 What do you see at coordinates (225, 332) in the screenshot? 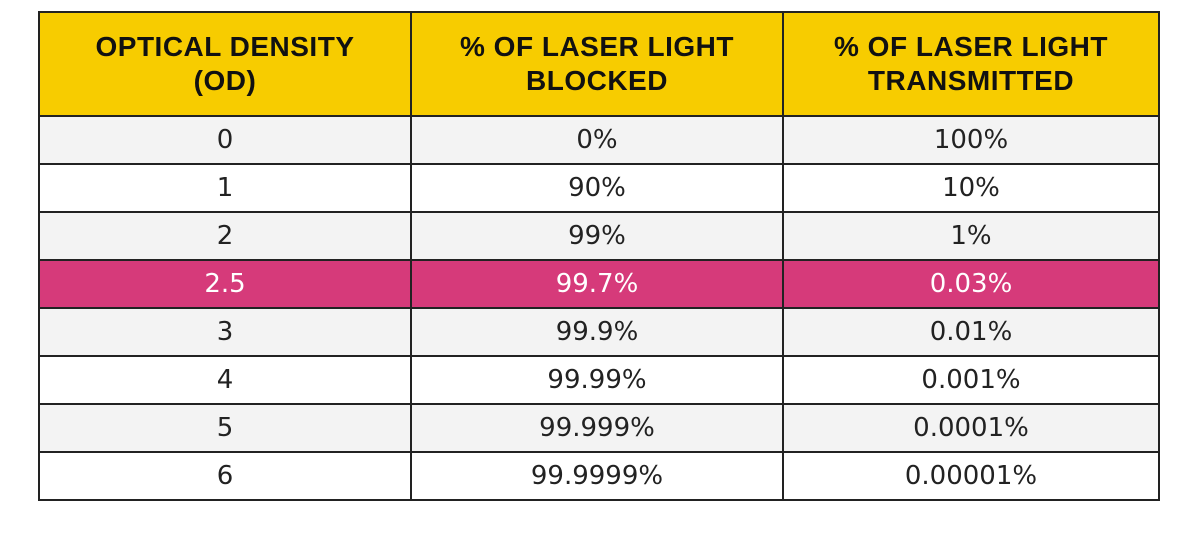
I see `od-cell: 3` at bounding box center [225, 332].